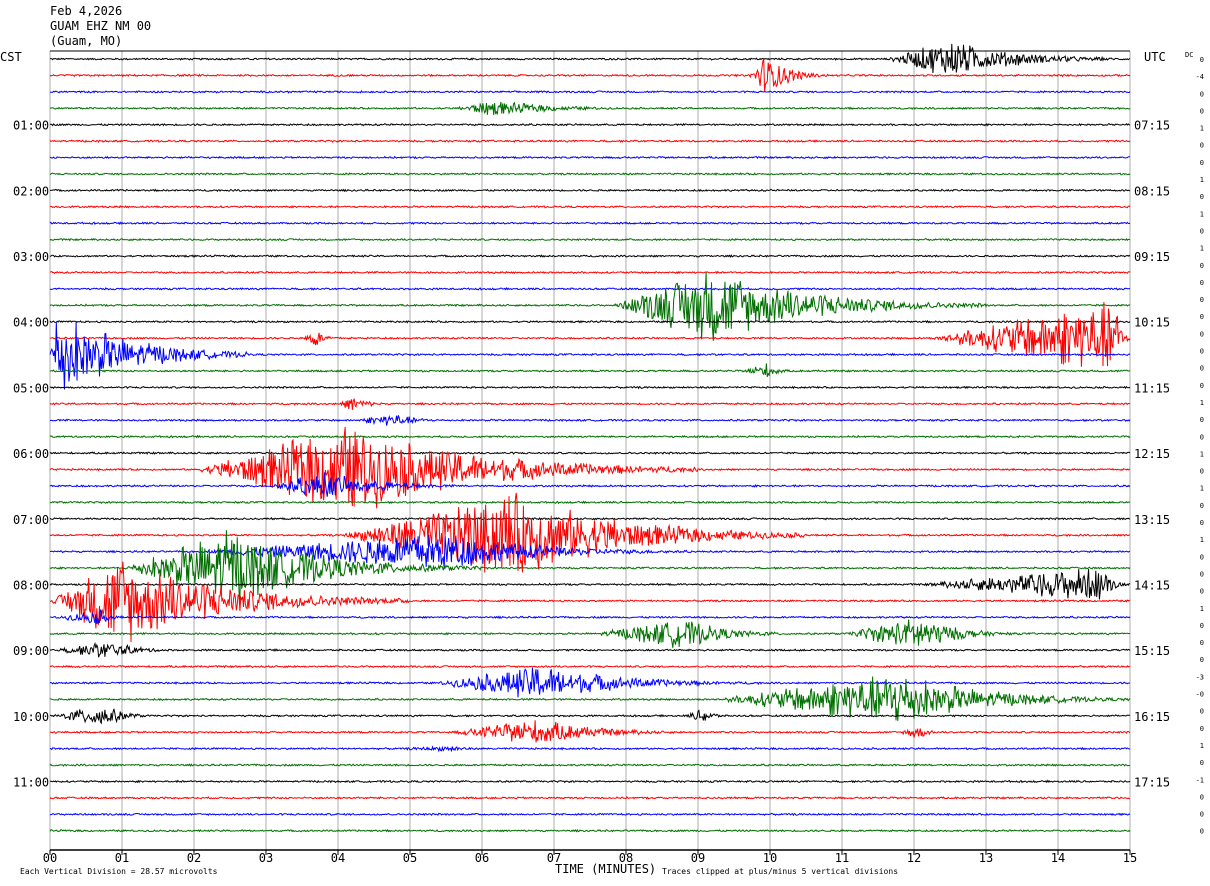 This screenshot has width=1210, height=886. What do you see at coordinates (86, 11) in the screenshot?
I see `header-date: Feb 4,2026` at bounding box center [86, 11].